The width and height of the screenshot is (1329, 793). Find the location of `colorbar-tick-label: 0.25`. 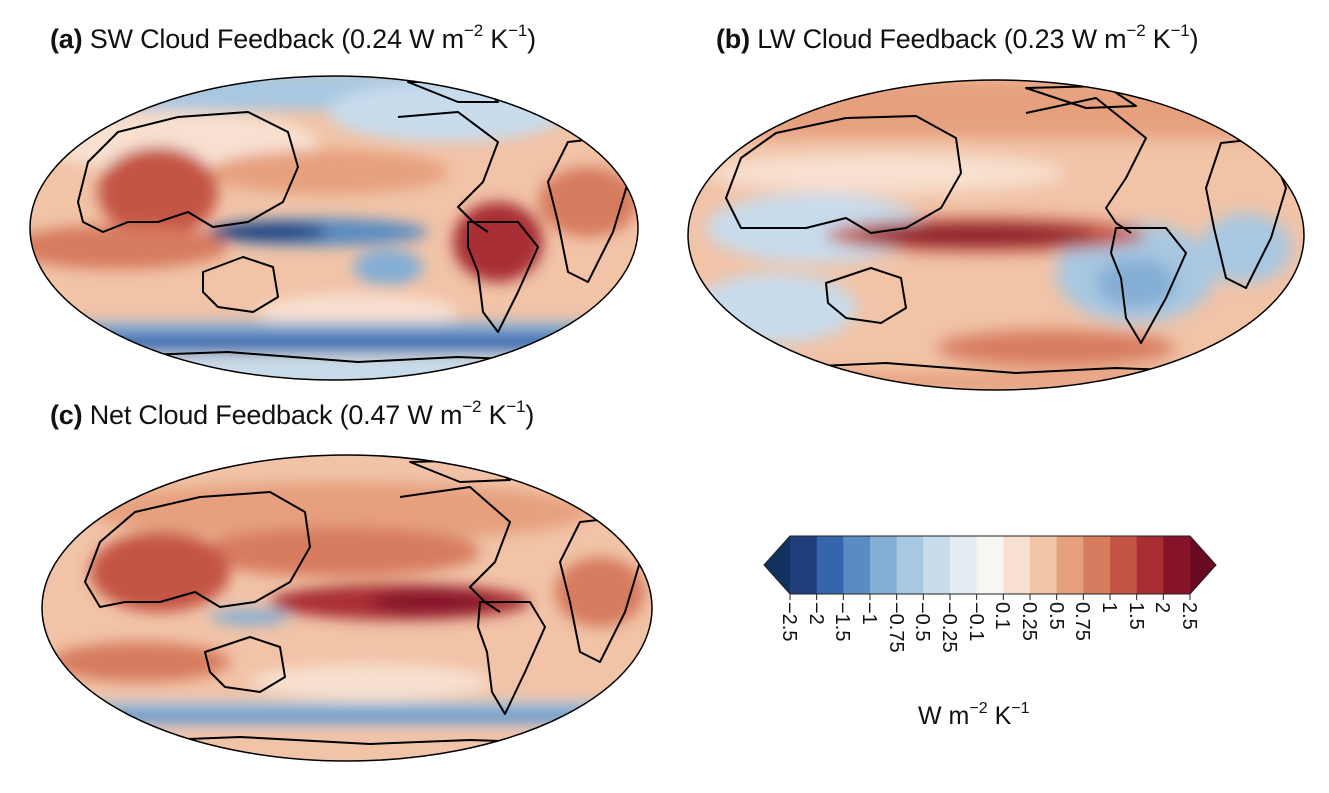

colorbar-tick-label: 0.25 is located at coordinates (1029, 621).